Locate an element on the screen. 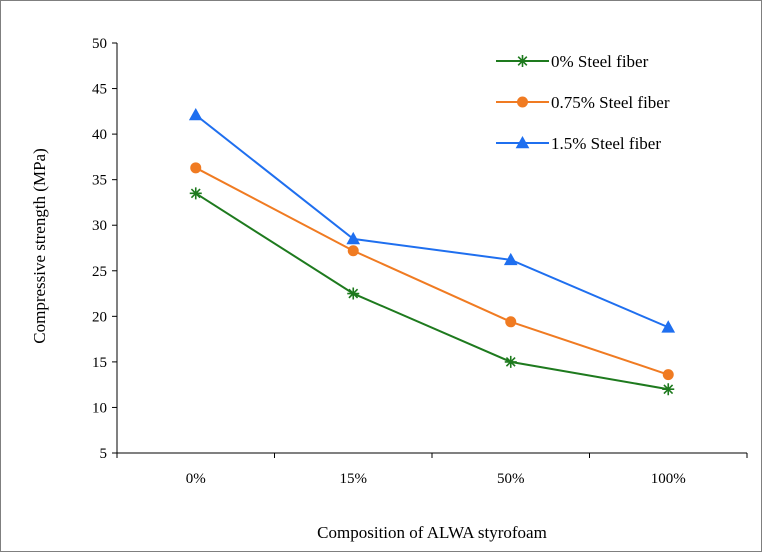 This screenshot has height=556, width=762. y-tick-label: 5 is located at coordinates (104, 454).